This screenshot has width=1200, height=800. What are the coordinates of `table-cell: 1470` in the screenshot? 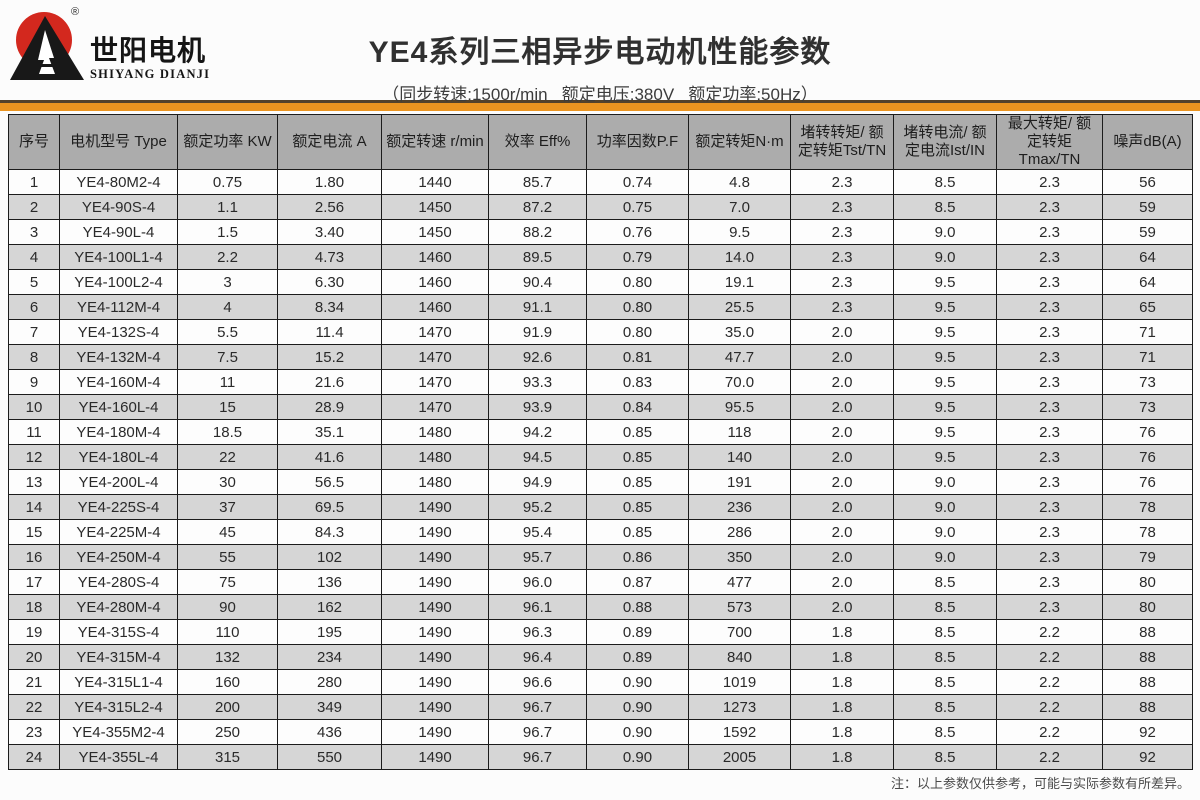 It's located at (435, 332).